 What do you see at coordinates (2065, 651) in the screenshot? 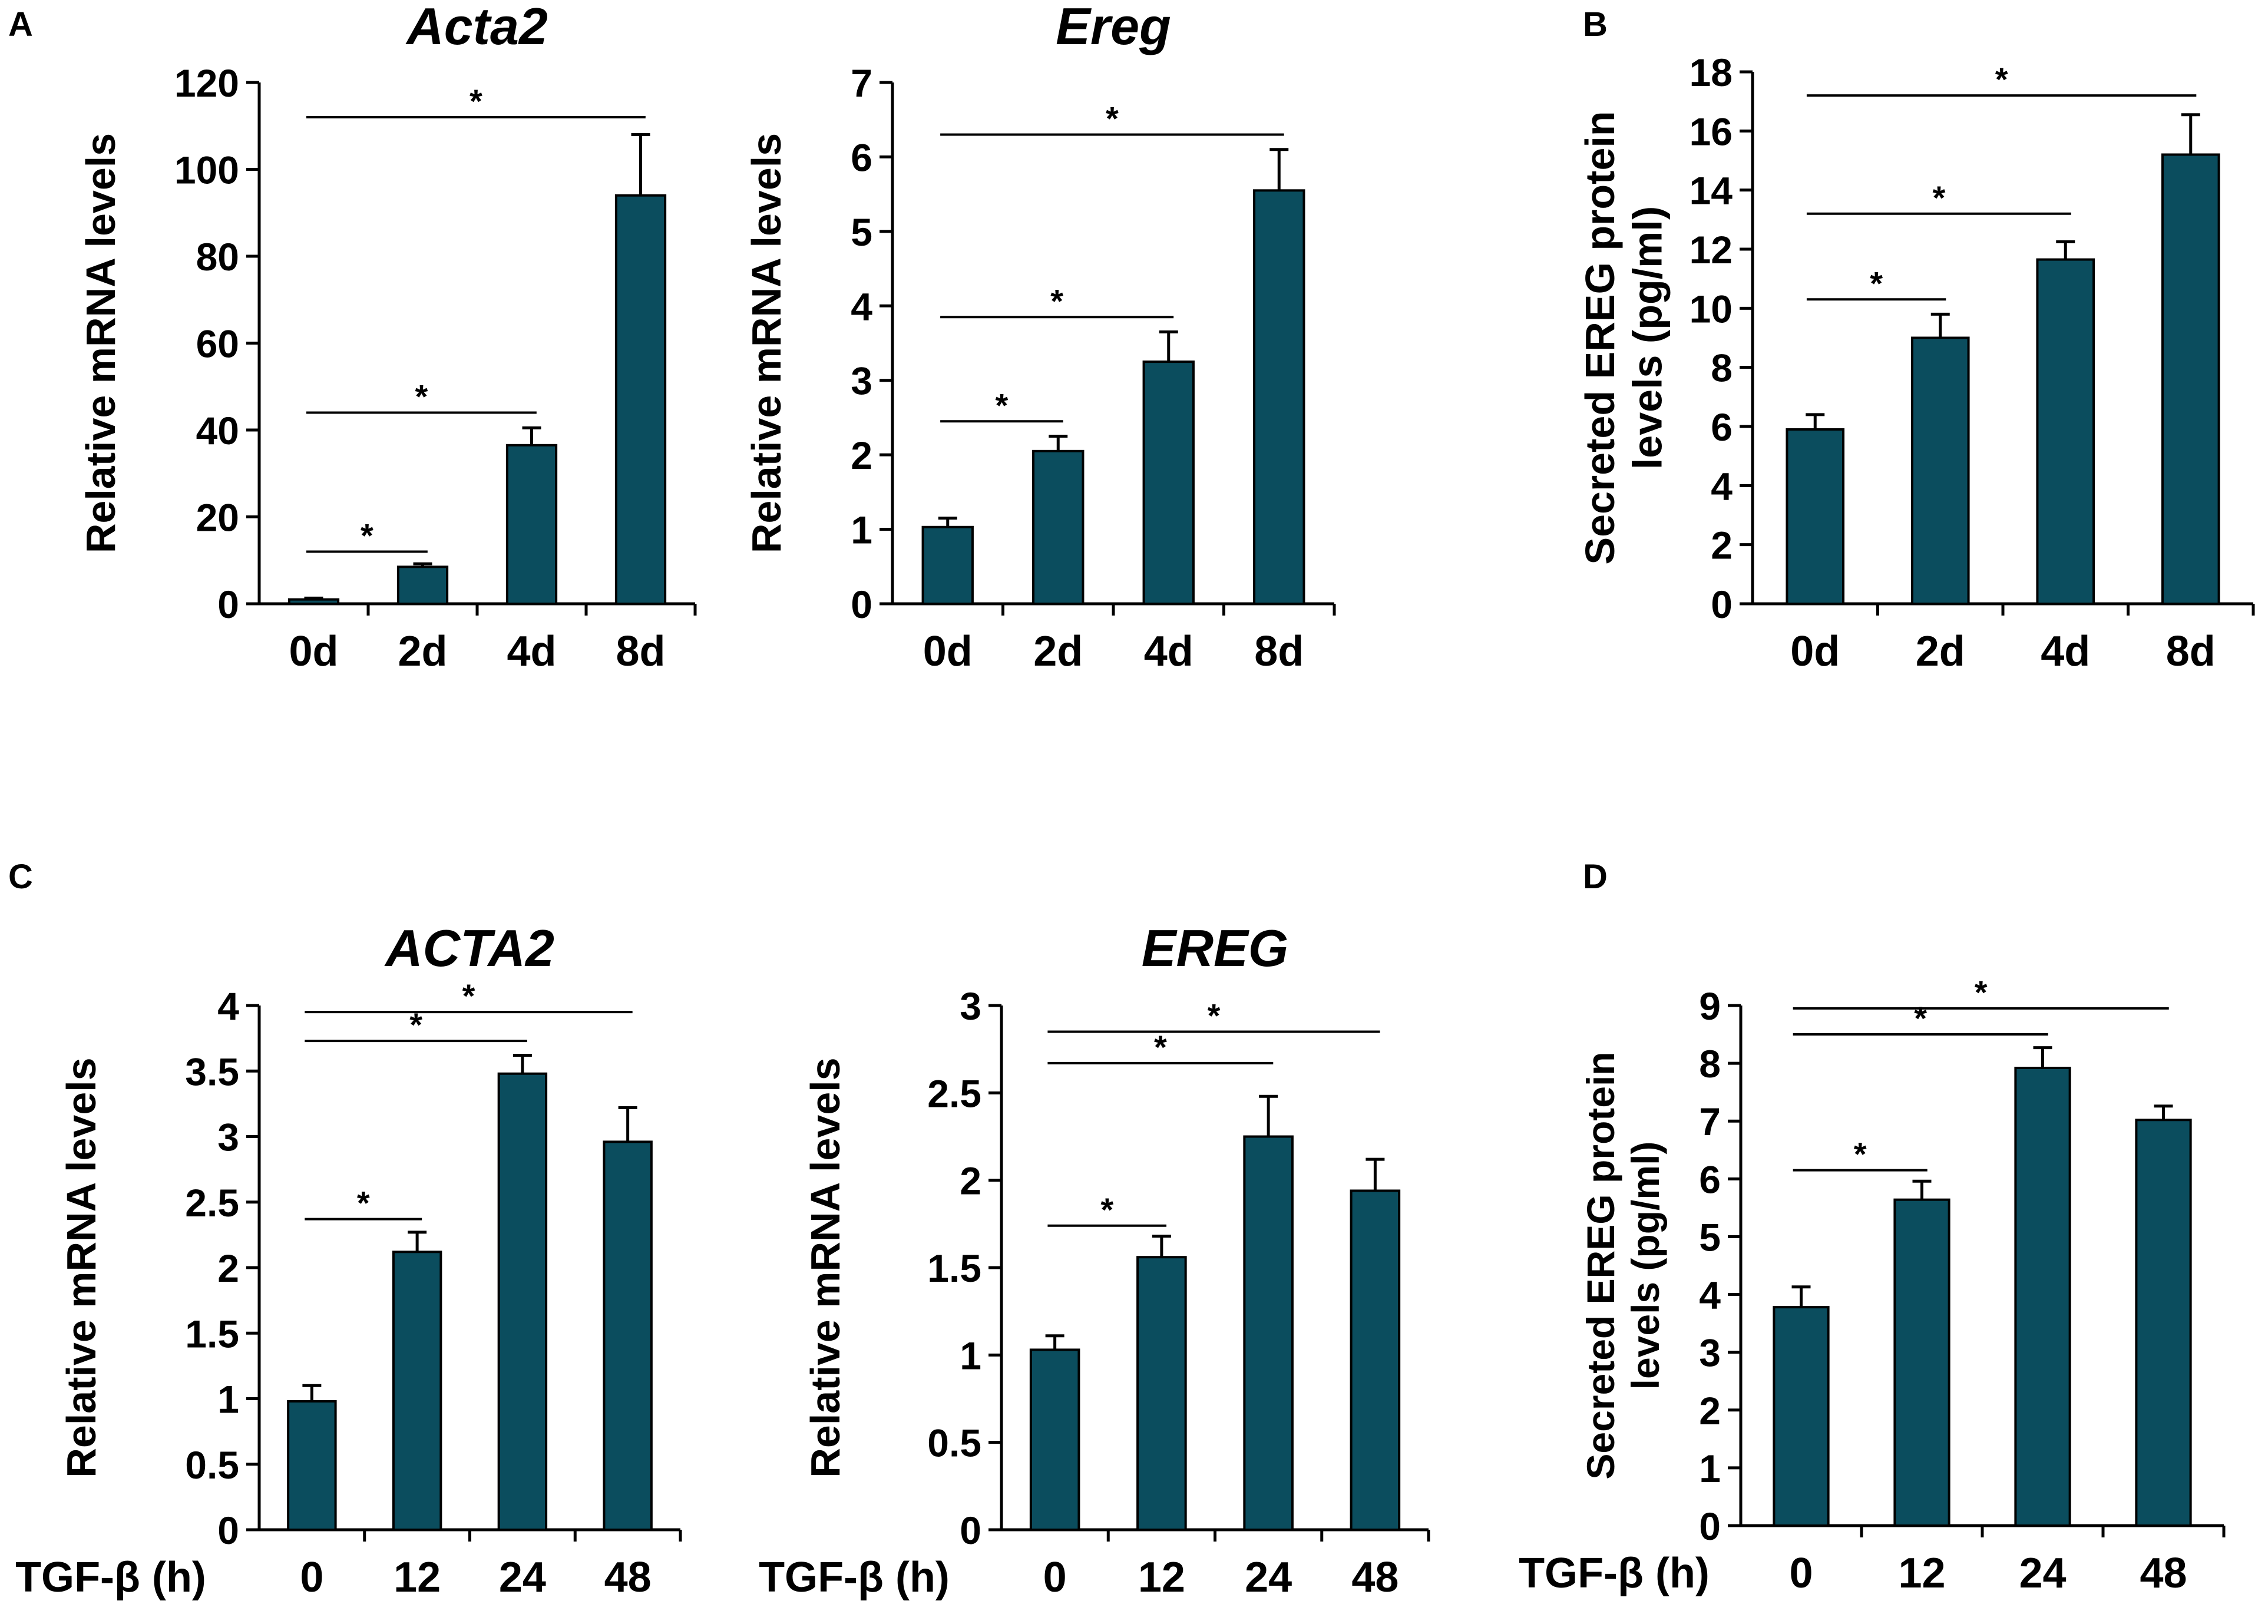
I see `chart3-x-tick-label: 4d` at bounding box center [2065, 651].